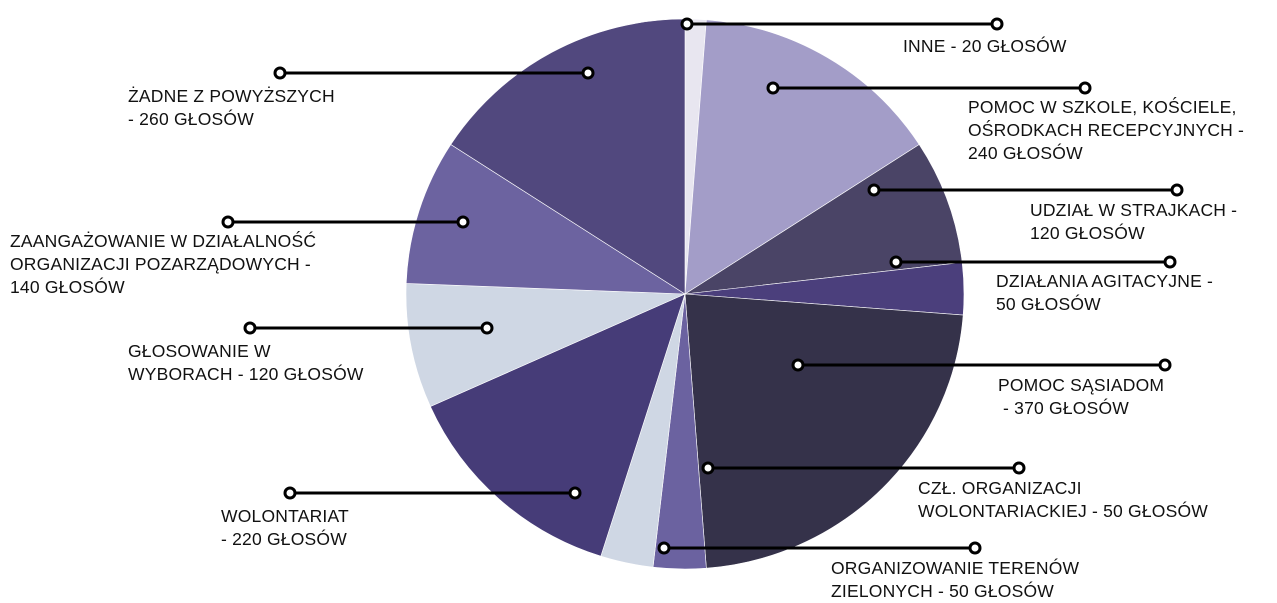 The image size is (1277, 603). I want to click on slice-label-line: - 220 GŁOSÓW, so click(284, 539).